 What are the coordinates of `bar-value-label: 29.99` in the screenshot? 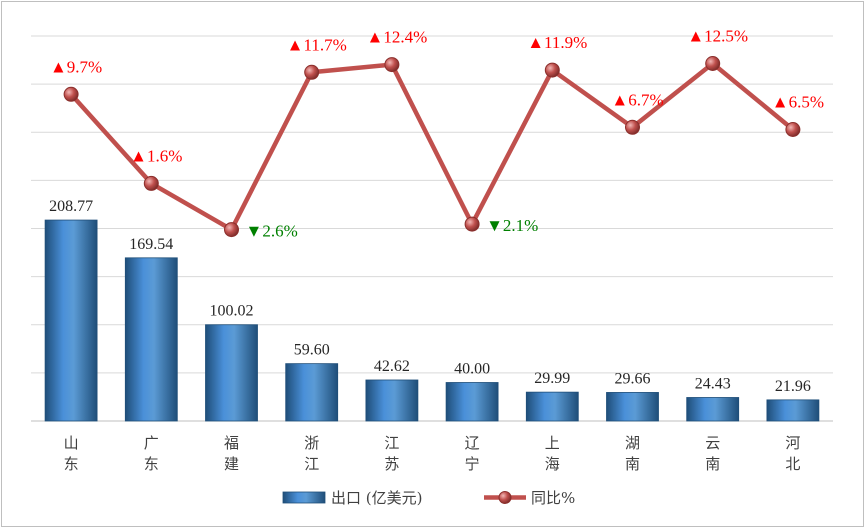 It's located at (552, 378).